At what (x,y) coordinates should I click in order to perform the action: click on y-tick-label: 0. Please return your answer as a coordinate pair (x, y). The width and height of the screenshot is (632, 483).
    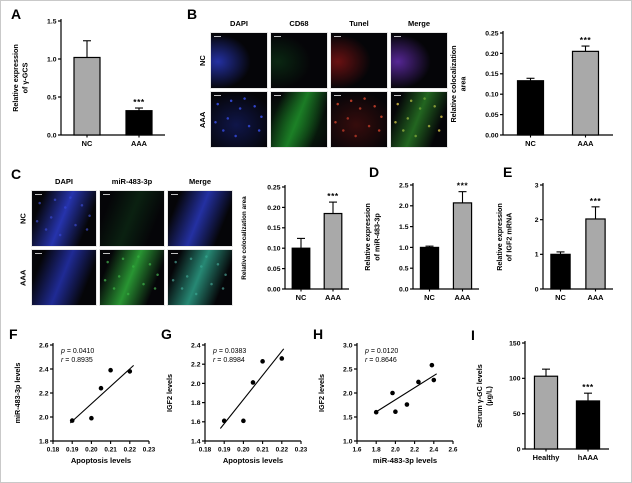
    Looking at the image, I should click on (537, 289).